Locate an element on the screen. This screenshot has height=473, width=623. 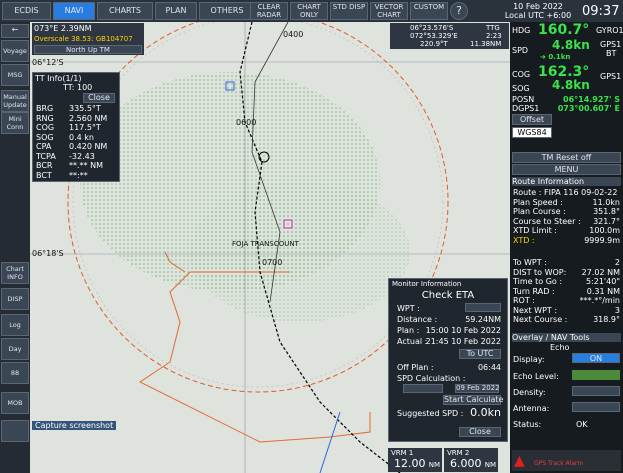
route-value: 2 is located at coordinates (617, 262).